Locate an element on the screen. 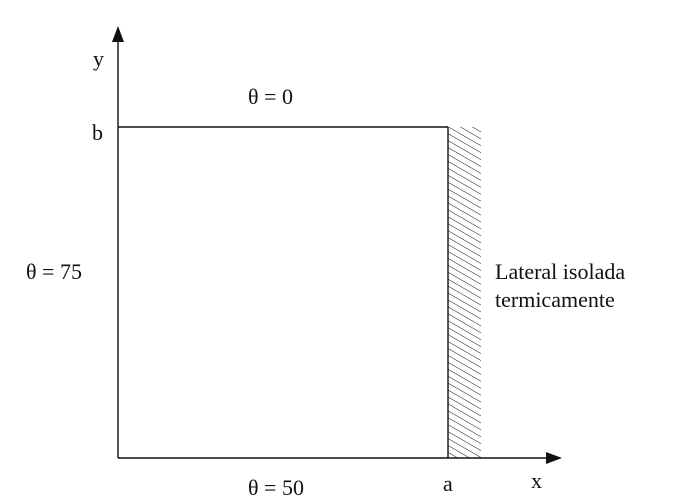  top-boundary-label: θ = 0 is located at coordinates (270, 96).